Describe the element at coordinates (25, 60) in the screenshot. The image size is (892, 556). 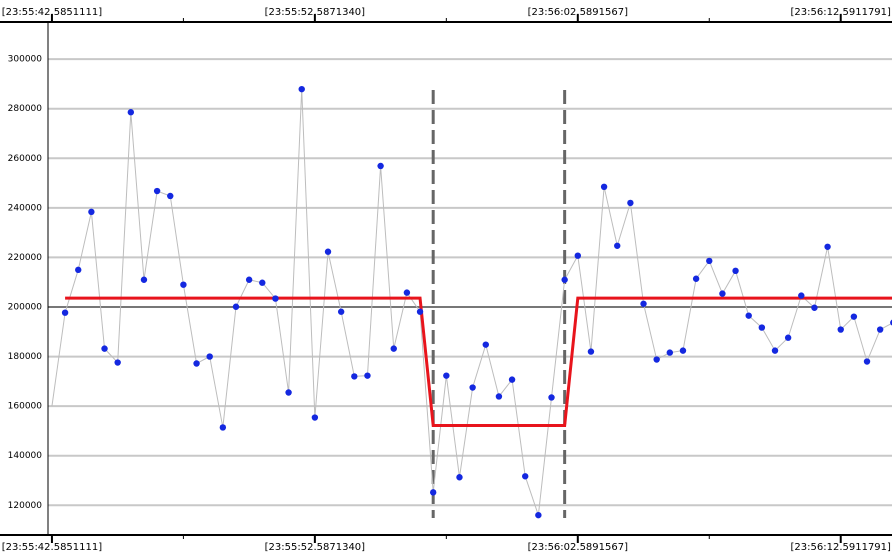
I see `y-tick-label: 300000` at that location.